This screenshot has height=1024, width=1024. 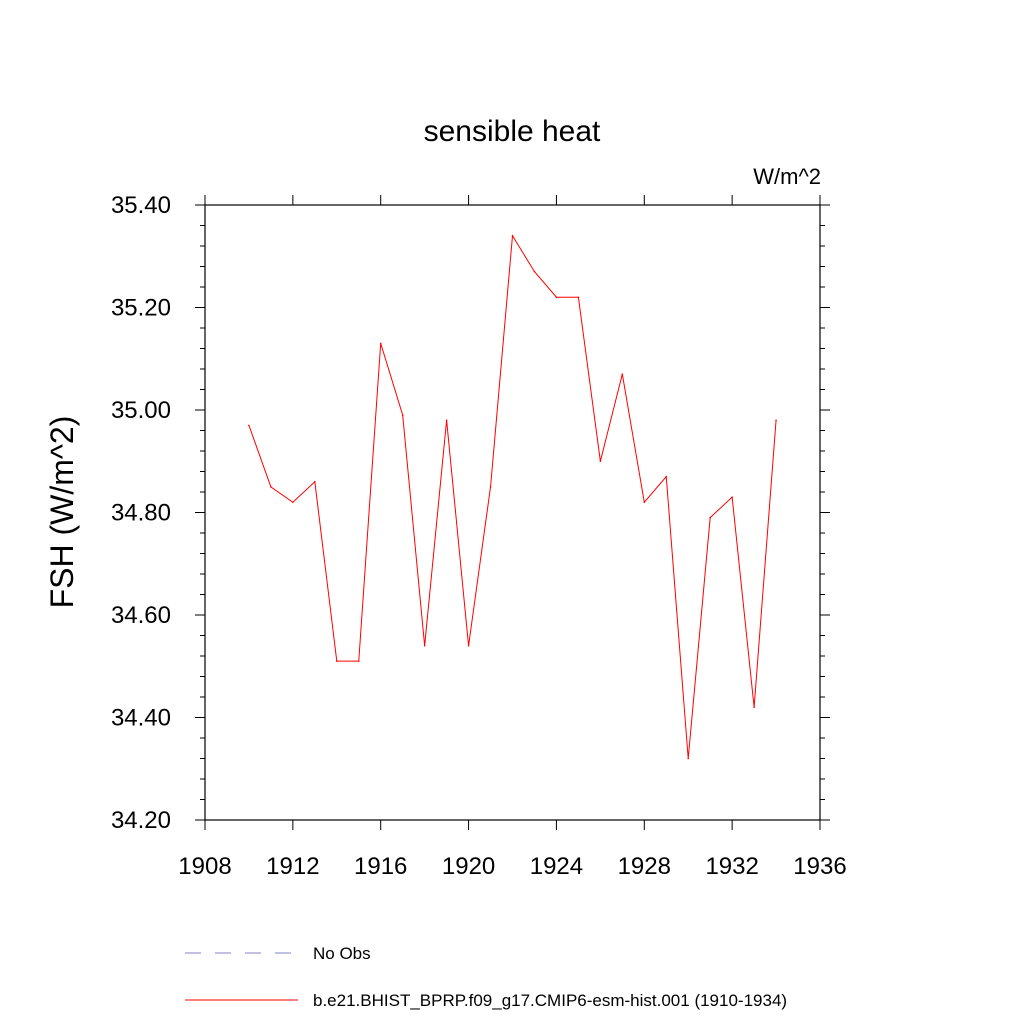 What do you see at coordinates (141, 410) in the screenshot?
I see `y-tick-label: 35.00` at bounding box center [141, 410].